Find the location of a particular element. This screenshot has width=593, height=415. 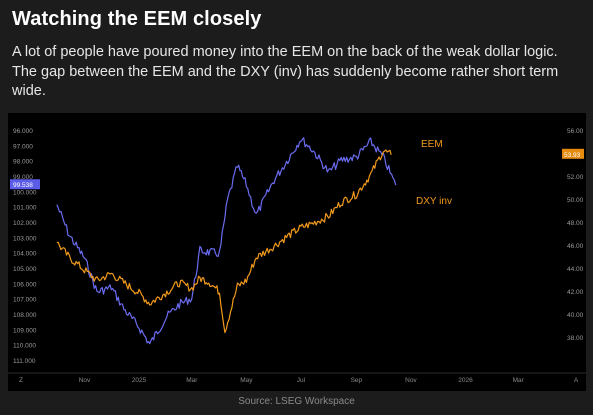

left-tick-label: 101.000 is located at coordinates (25, 208).